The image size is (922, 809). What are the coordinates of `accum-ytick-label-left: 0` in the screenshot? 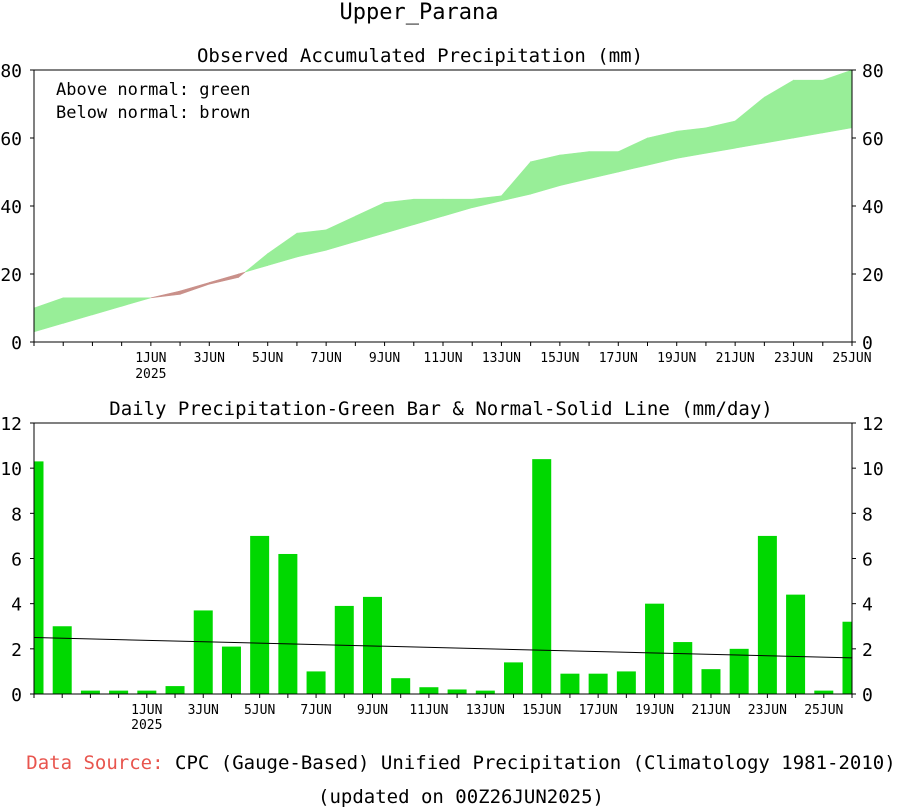 It's located at (16, 343).